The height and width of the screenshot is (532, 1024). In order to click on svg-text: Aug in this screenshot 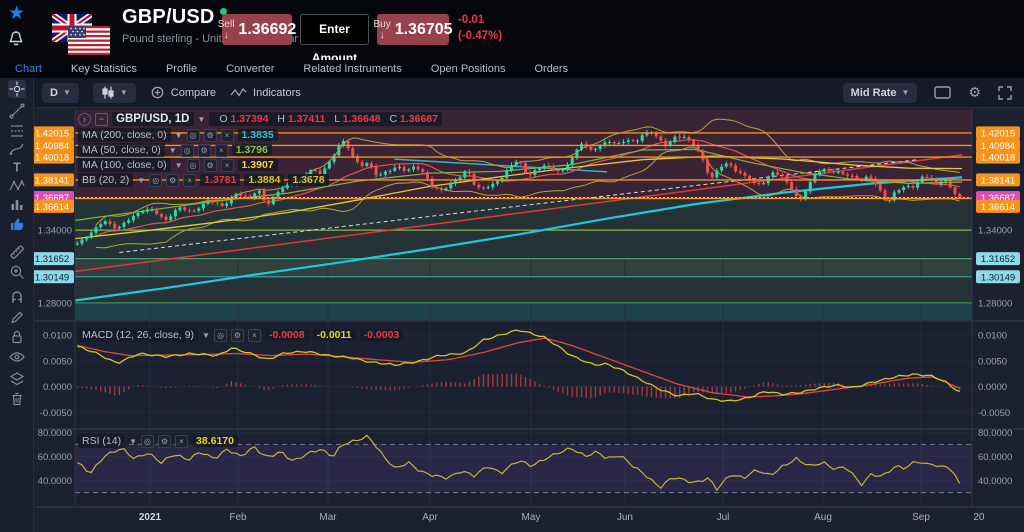, I will do `click(823, 517)`.